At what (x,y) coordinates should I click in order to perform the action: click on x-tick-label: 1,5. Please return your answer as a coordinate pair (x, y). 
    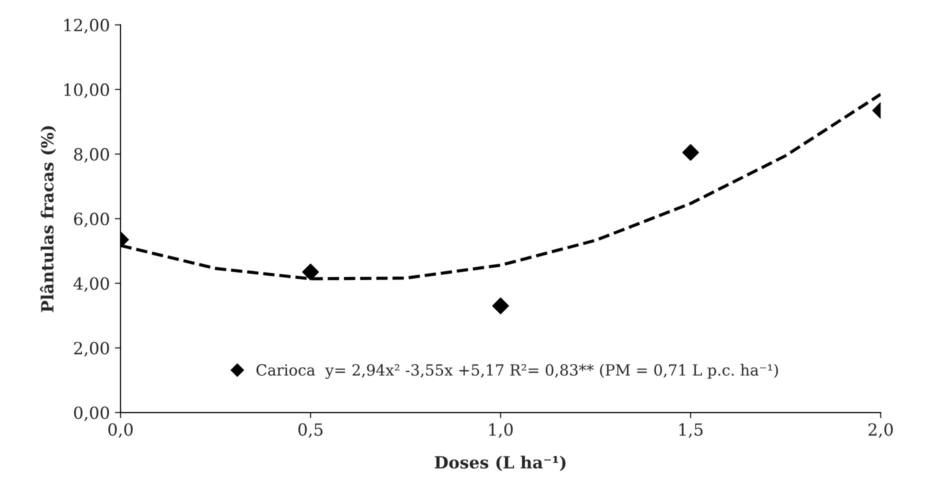
    Looking at the image, I should click on (691, 430).